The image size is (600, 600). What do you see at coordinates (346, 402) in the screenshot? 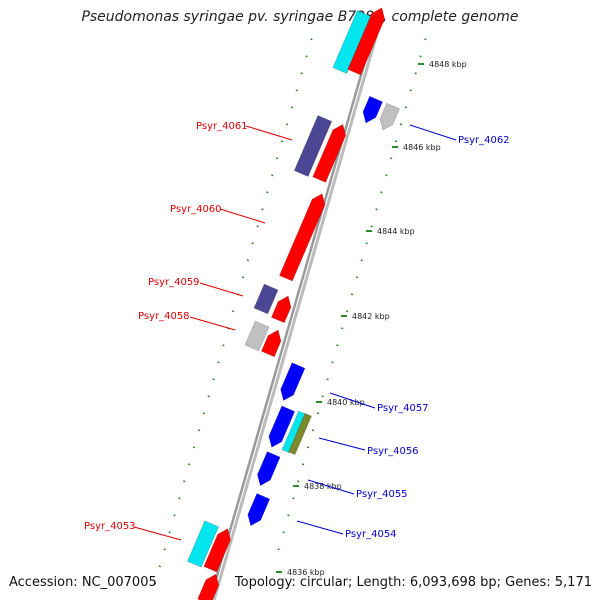
I see `tick-label: 4840 kbp` at bounding box center [346, 402].